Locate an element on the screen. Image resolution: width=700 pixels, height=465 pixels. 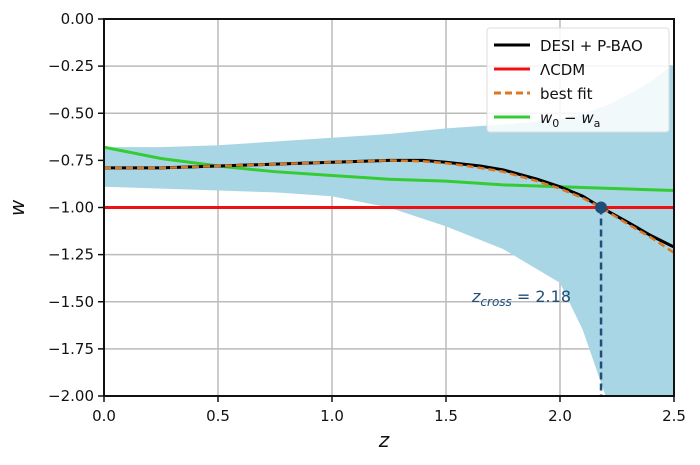
legend-label-0: DESI + P-BAO is located at coordinates (591, 46).